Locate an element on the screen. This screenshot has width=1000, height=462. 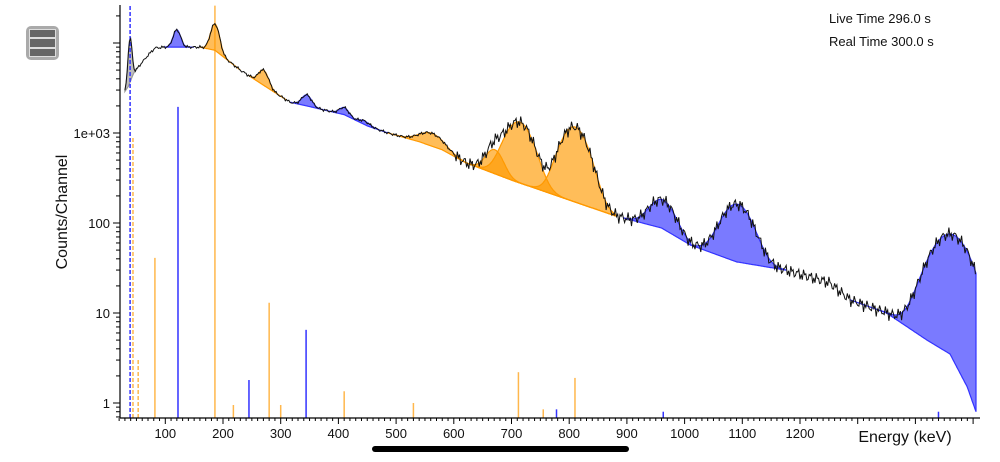
x-tick-label: 700 is located at coordinates (512, 433).